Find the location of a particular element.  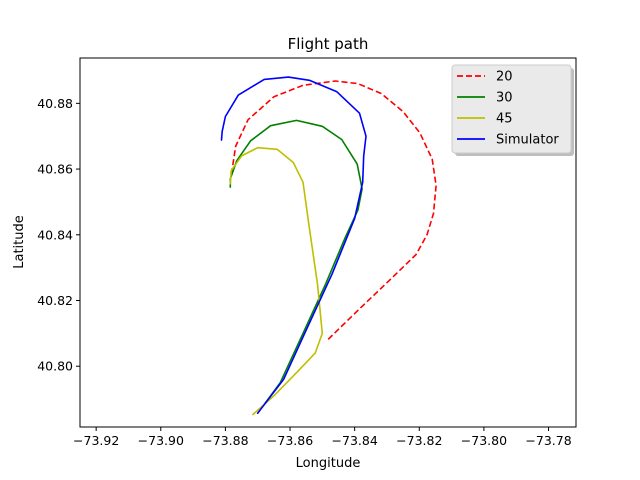

x-tick-label: −73.78 is located at coordinates (548, 440).